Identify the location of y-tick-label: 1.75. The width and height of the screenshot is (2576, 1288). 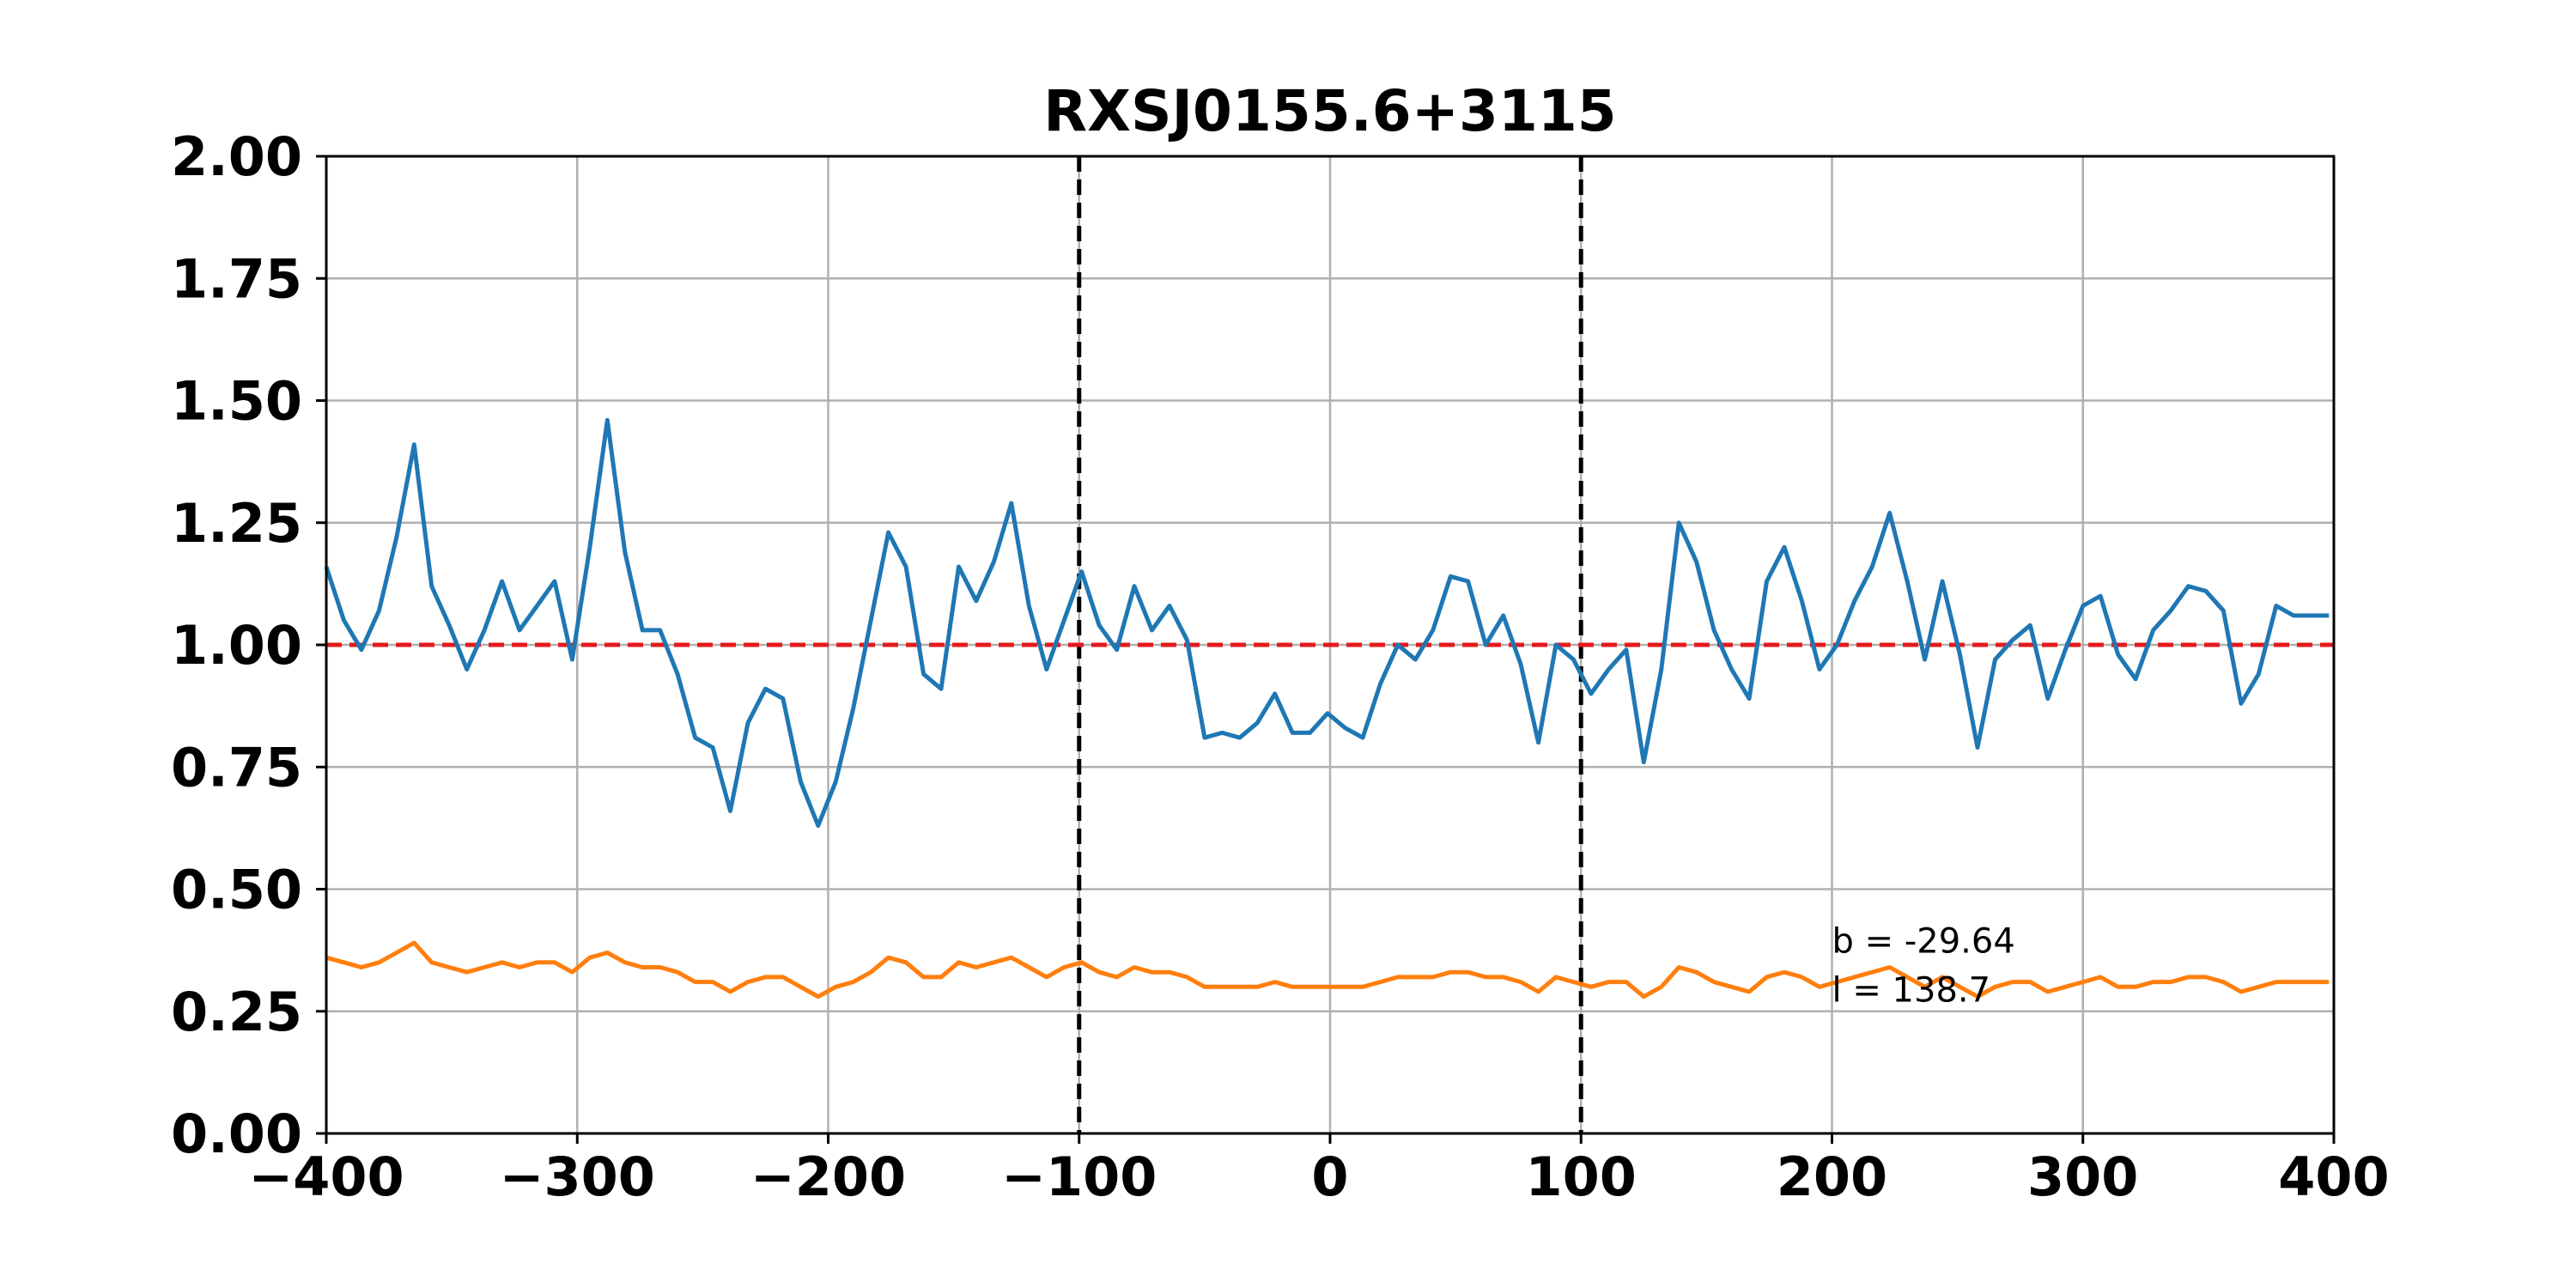
(237, 279).